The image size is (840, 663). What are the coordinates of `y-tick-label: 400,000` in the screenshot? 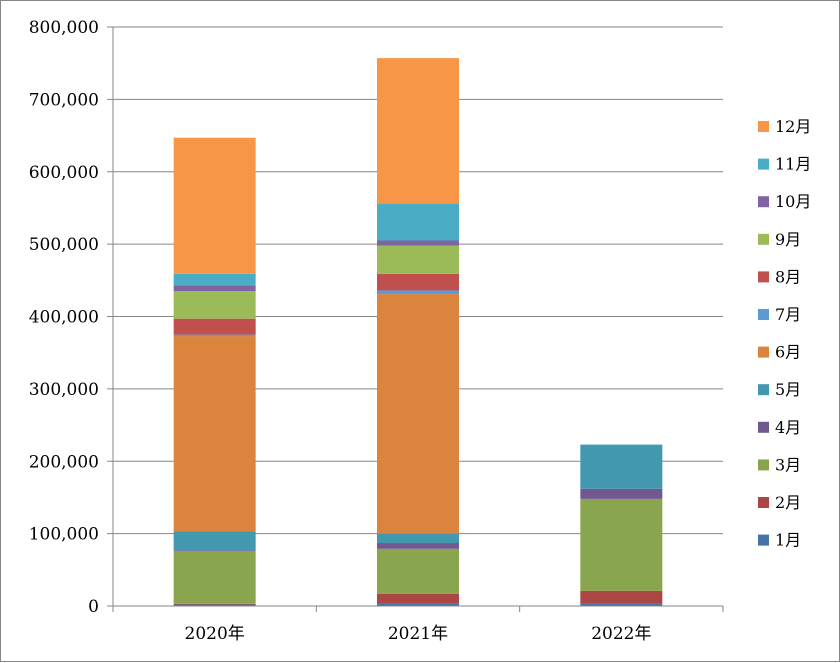 It's located at (64, 318).